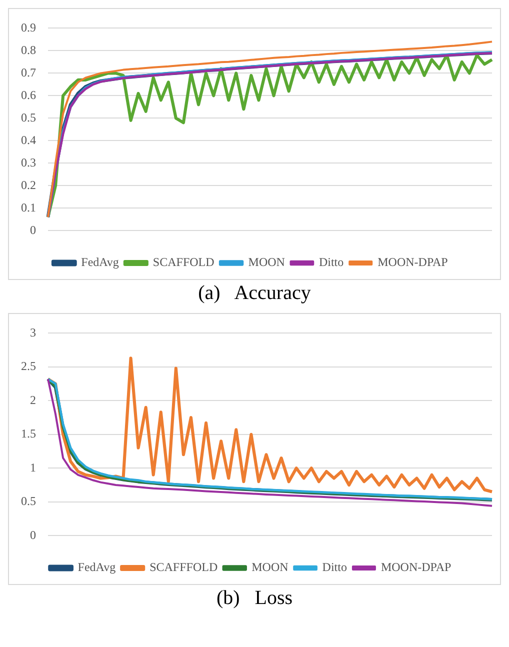 Image resolution: width=509 pixels, height=647 pixels. Describe the element at coordinates (28, 27) in the screenshot. I see `y-tick-label: 0.9` at that location.